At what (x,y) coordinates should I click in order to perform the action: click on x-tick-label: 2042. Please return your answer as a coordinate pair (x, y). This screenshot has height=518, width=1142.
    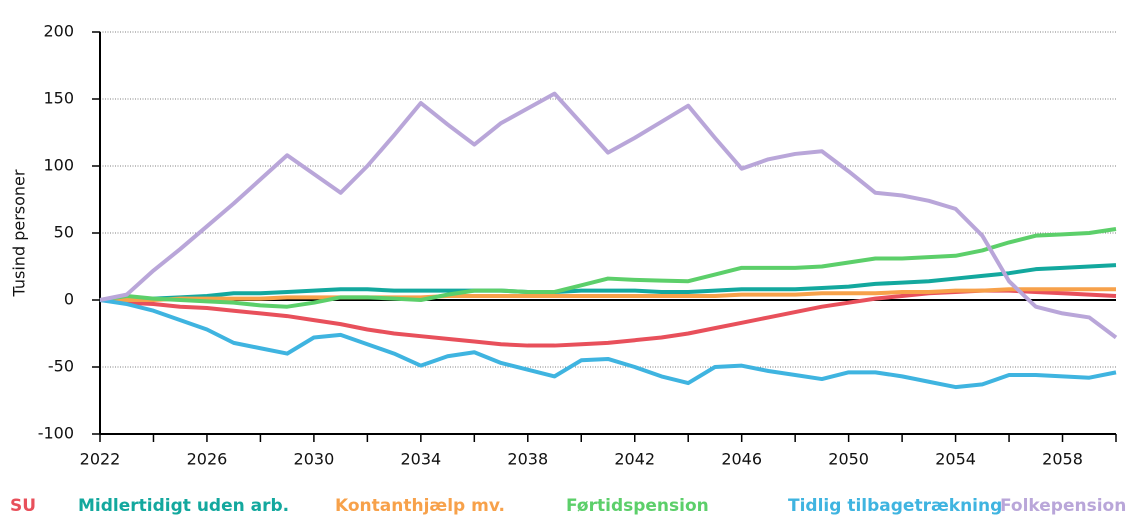
    Looking at the image, I should click on (634, 459).